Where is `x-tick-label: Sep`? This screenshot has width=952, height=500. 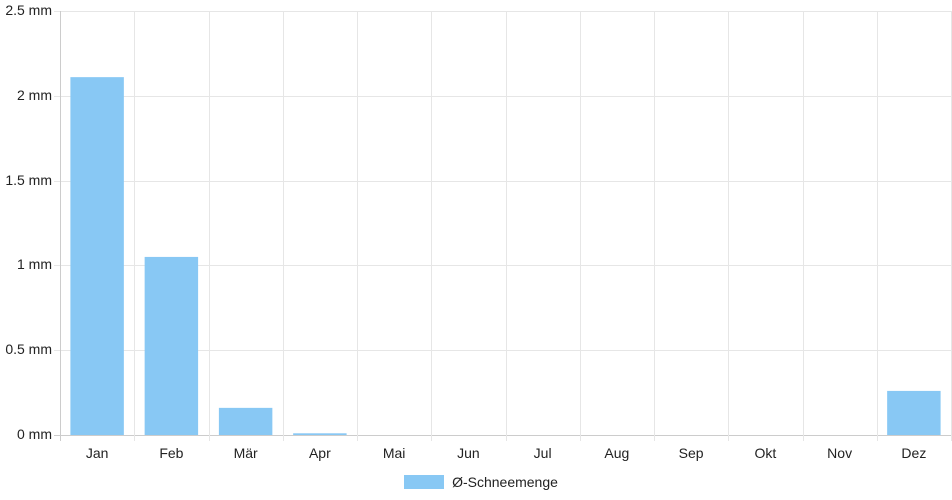 x-tick-label: Sep is located at coordinates (691, 453).